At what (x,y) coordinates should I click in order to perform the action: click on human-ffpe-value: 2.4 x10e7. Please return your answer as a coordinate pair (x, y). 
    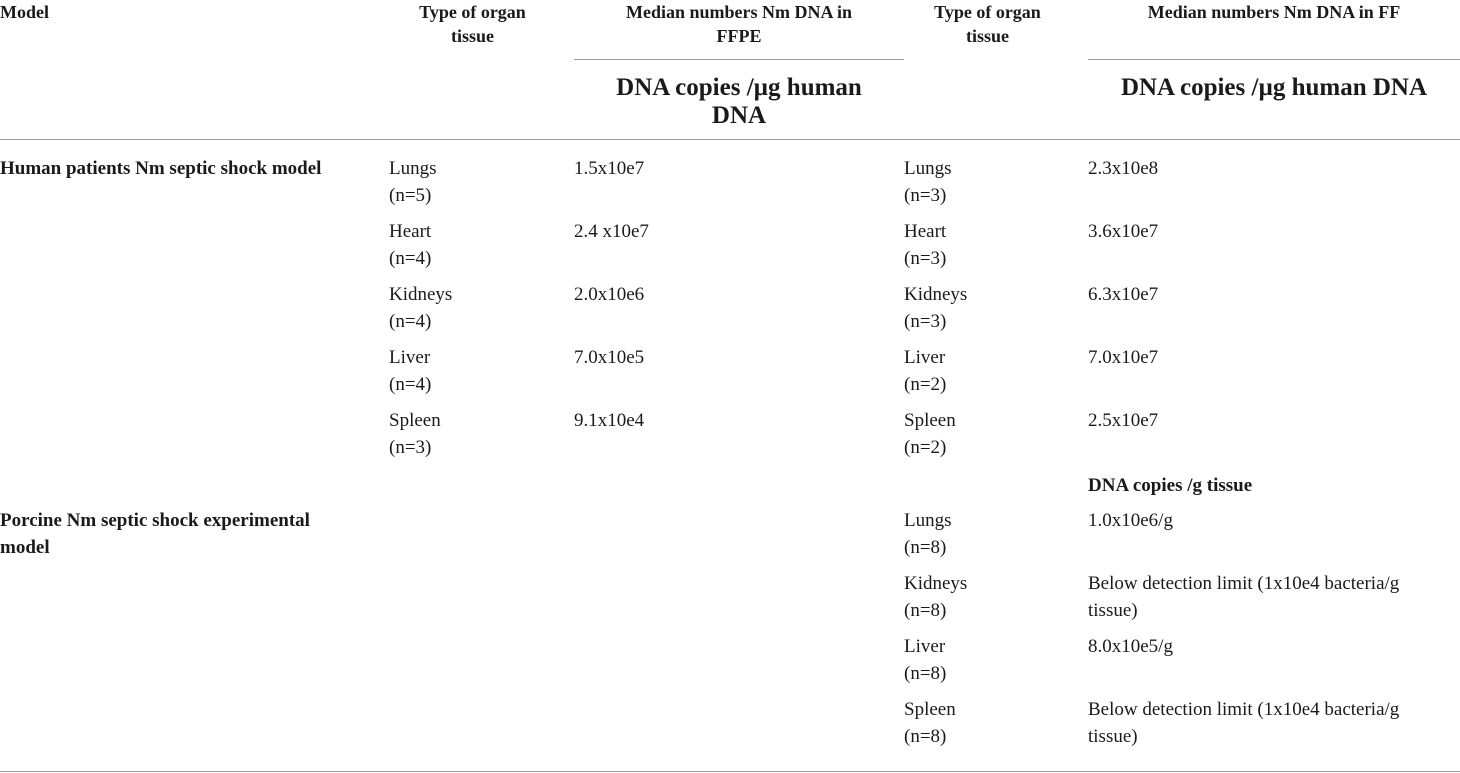
    Looking at the image, I should click on (611, 231).